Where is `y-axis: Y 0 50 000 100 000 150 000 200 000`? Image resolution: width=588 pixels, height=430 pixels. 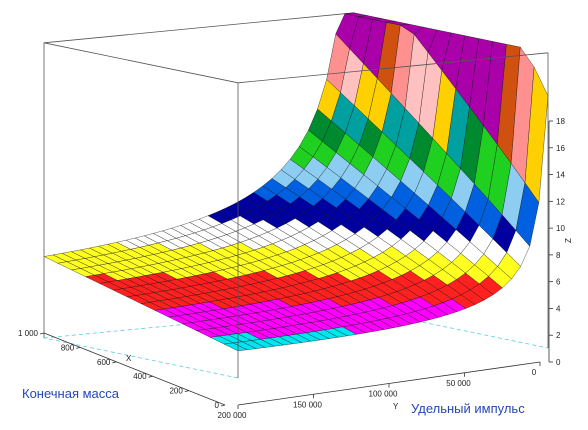
y-axis: Y 0 50 000 100 000 150 000 200 000 is located at coordinates (379, 390).